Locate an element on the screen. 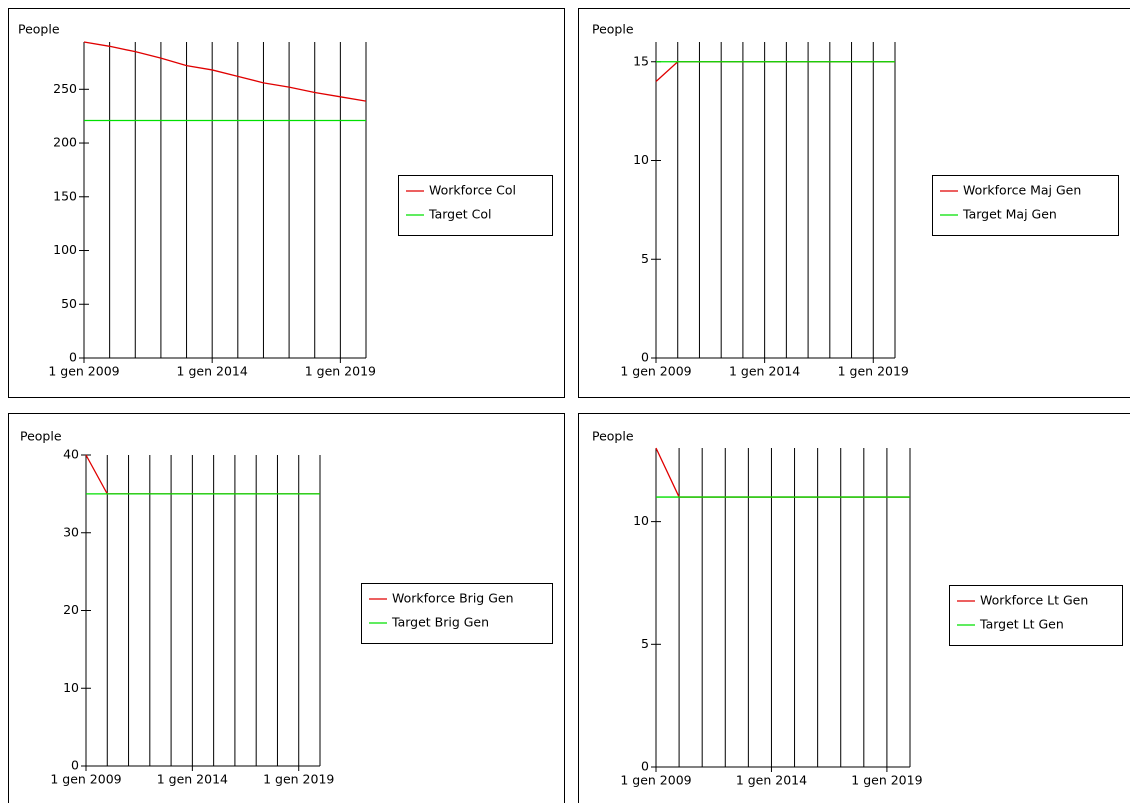 The height and width of the screenshot is (803, 1130). y-tick-label: 40 is located at coordinates (71, 454).